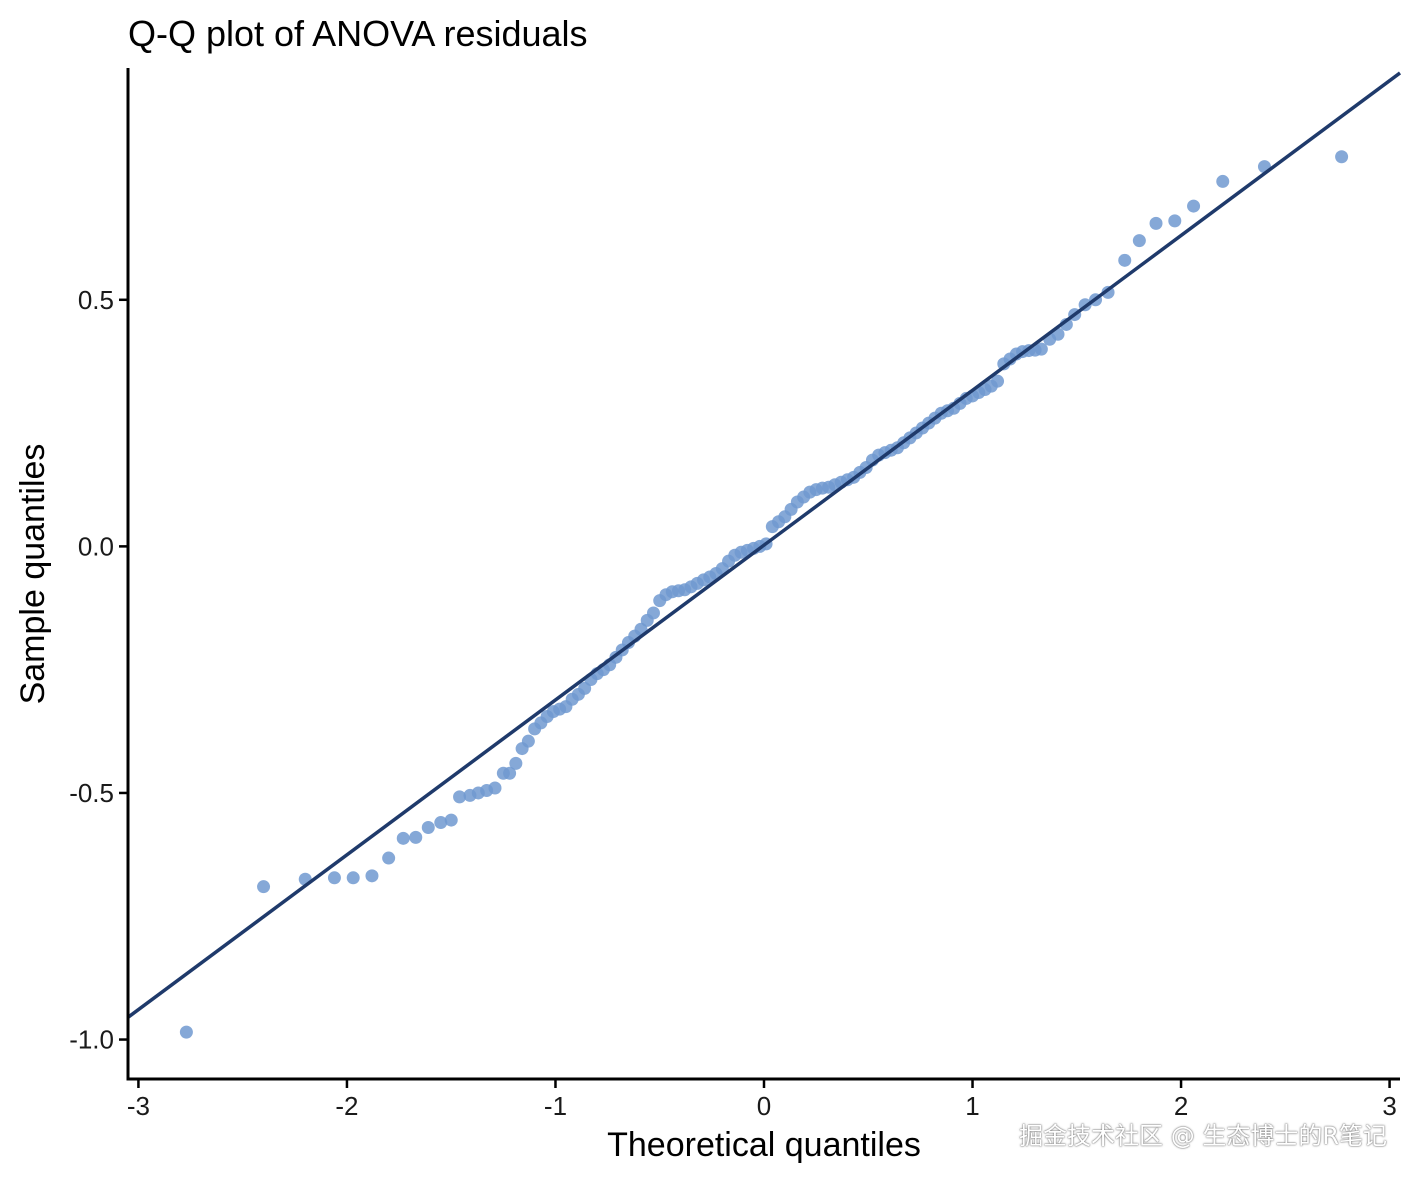 The height and width of the screenshot is (1181, 1417). Describe the element at coordinates (33, 574) in the screenshot. I see `y-axis-label: Sample quantiles` at that location.